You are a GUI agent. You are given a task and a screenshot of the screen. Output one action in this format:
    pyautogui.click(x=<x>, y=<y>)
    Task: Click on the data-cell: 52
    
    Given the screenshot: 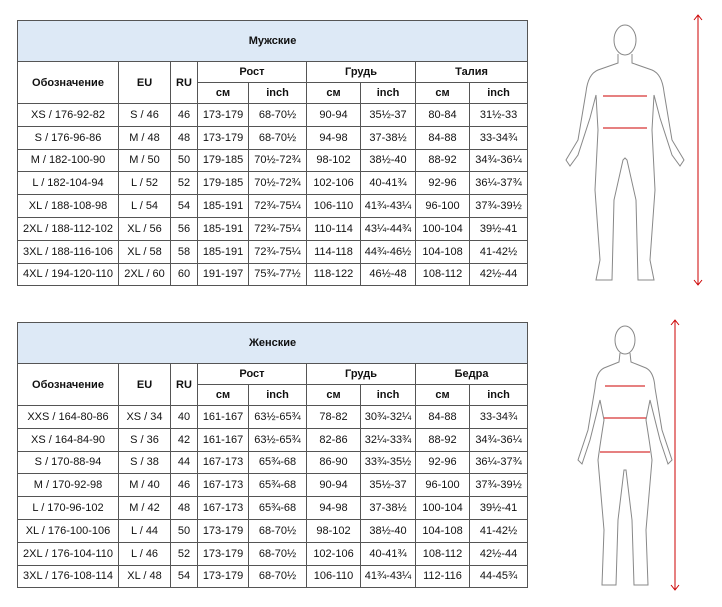 What is the action you would take?
    pyautogui.click(x=184, y=553)
    